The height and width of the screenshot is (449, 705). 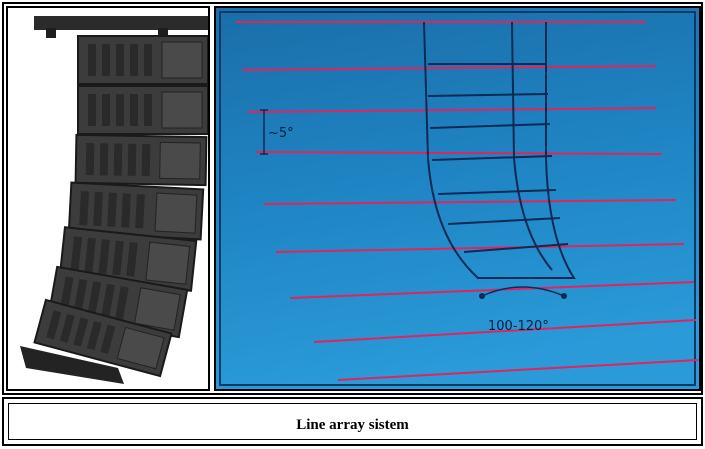 I want to click on angle-label-top: ~5°, so click(x=281, y=133).